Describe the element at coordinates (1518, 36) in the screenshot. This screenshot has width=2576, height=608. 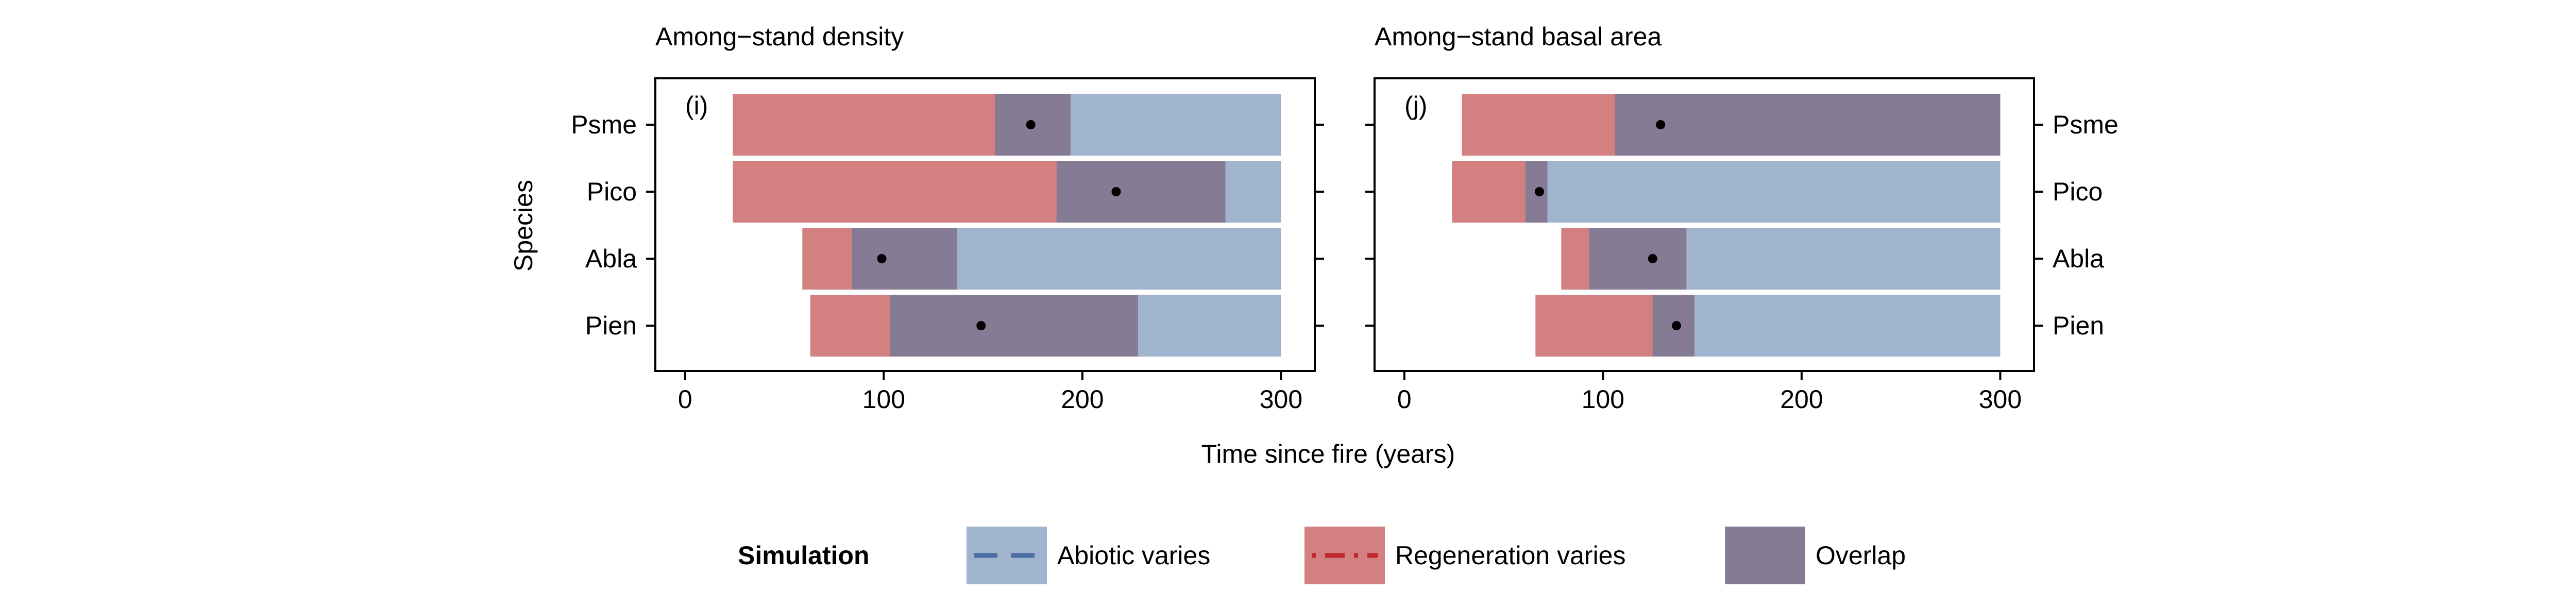
I see `panel-title: Among−stand basal area` at that location.